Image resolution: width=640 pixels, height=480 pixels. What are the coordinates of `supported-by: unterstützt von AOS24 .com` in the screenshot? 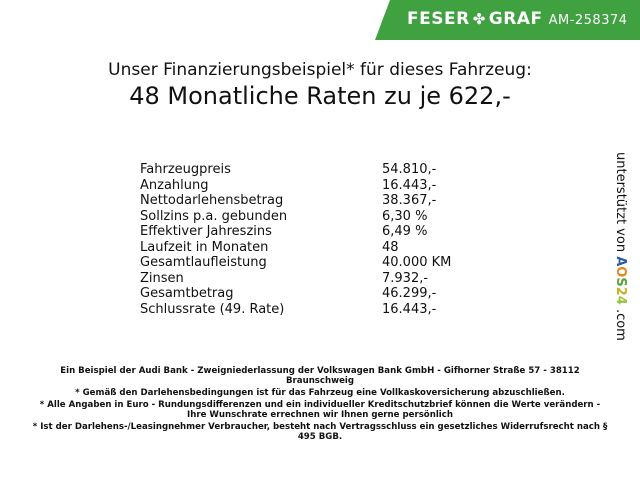 It's located at (620, 246).